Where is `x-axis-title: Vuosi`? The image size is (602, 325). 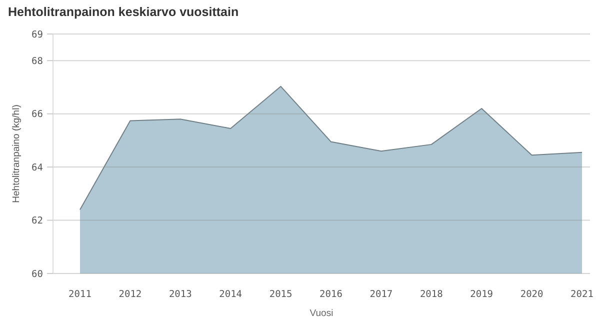
x-axis-title: Vuosi is located at coordinates (322, 313).